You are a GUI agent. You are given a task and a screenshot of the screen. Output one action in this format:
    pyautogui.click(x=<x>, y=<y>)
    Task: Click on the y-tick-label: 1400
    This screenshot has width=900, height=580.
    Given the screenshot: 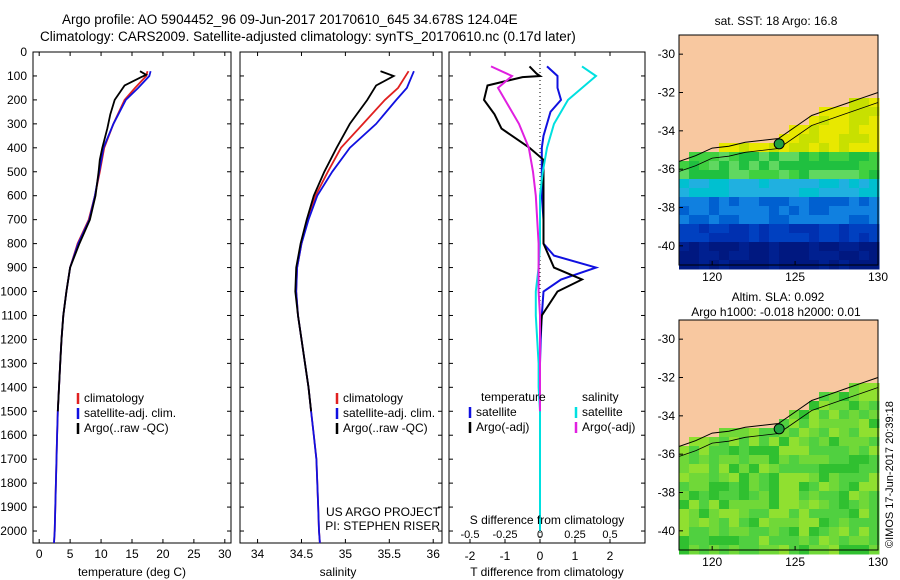 What is the action you would take?
    pyautogui.click(x=13, y=387)
    